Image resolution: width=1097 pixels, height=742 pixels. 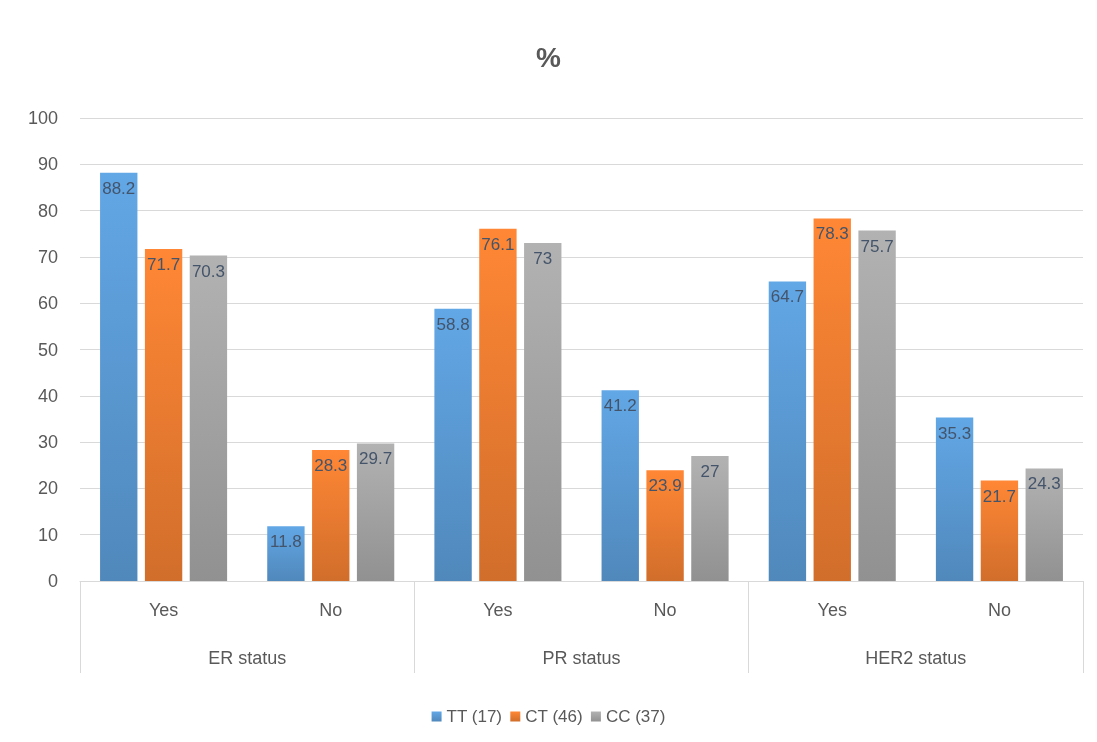 I want to click on y-tick-label: 40, so click(x=47, y=395).